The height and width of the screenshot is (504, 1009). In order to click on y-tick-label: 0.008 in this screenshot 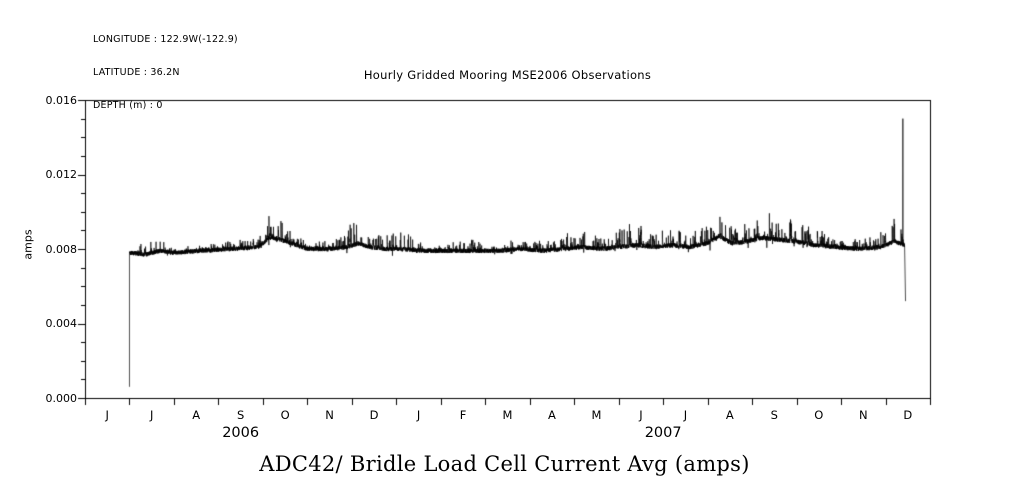, I will do `click(61, 249)`.